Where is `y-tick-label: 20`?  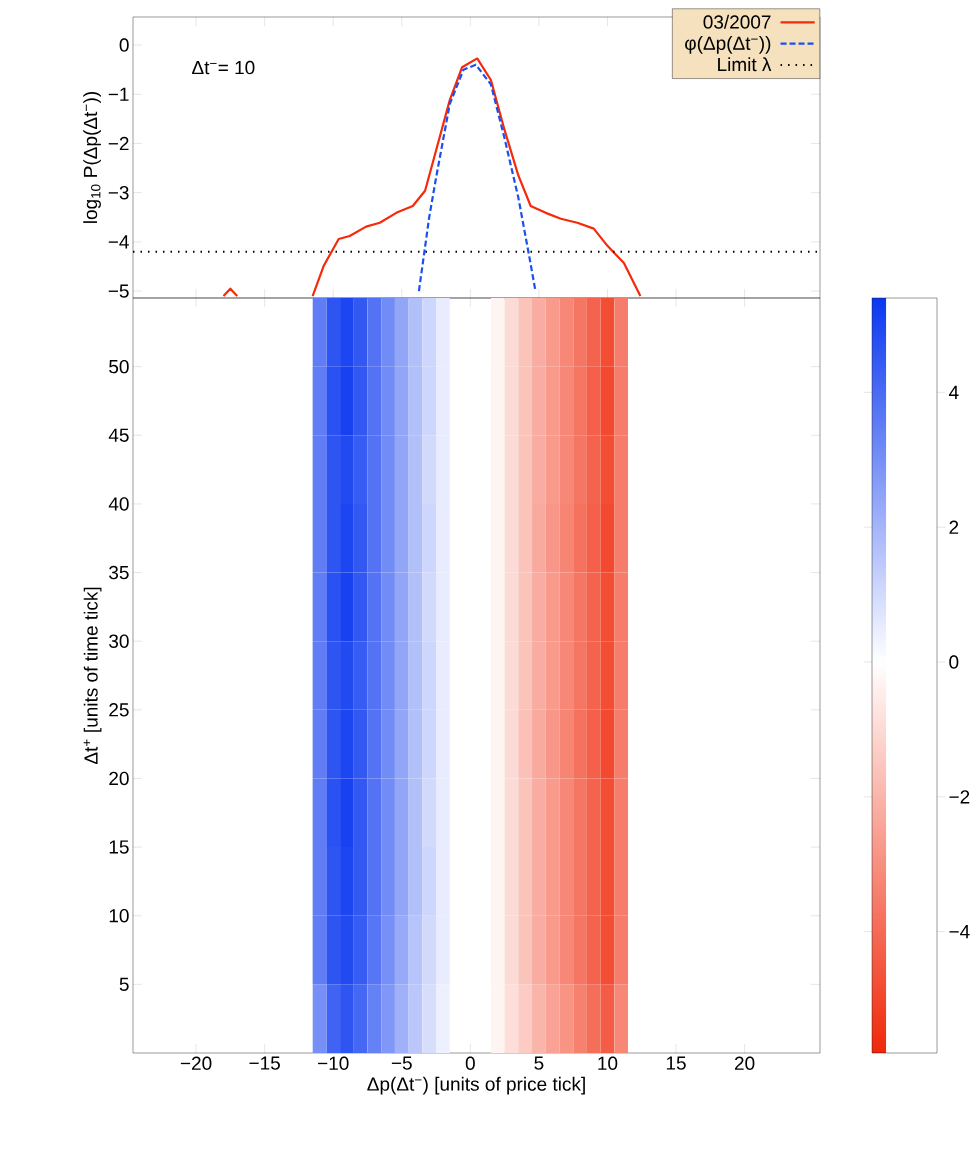
y-tick-label: 20 is located at coordinates (119, 778).